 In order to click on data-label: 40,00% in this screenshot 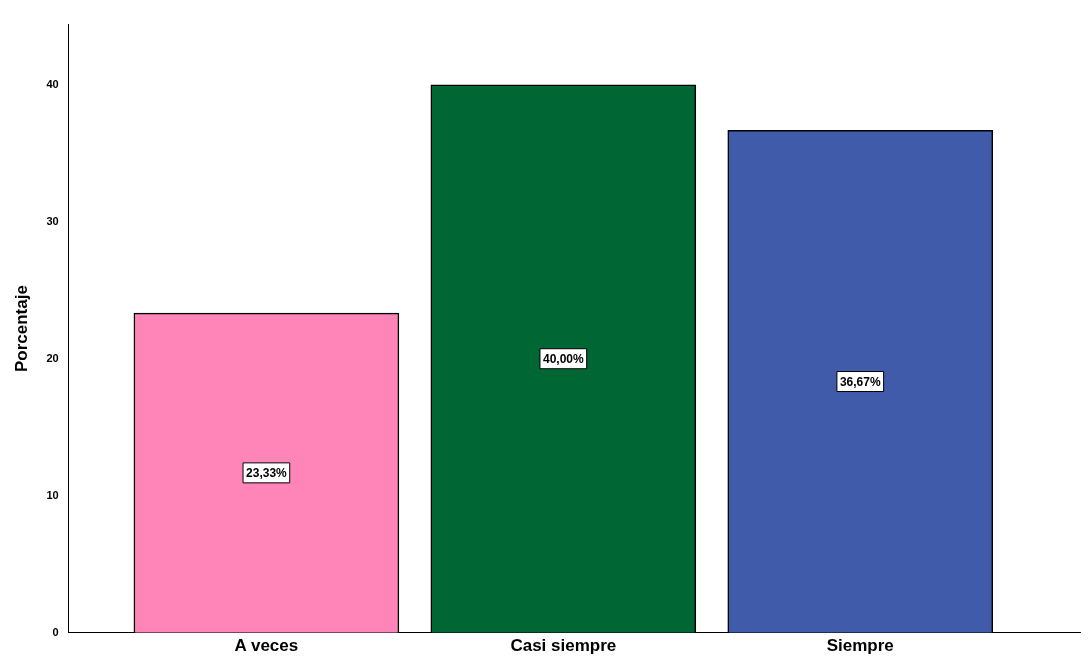, I will do `click(563, 359)`.